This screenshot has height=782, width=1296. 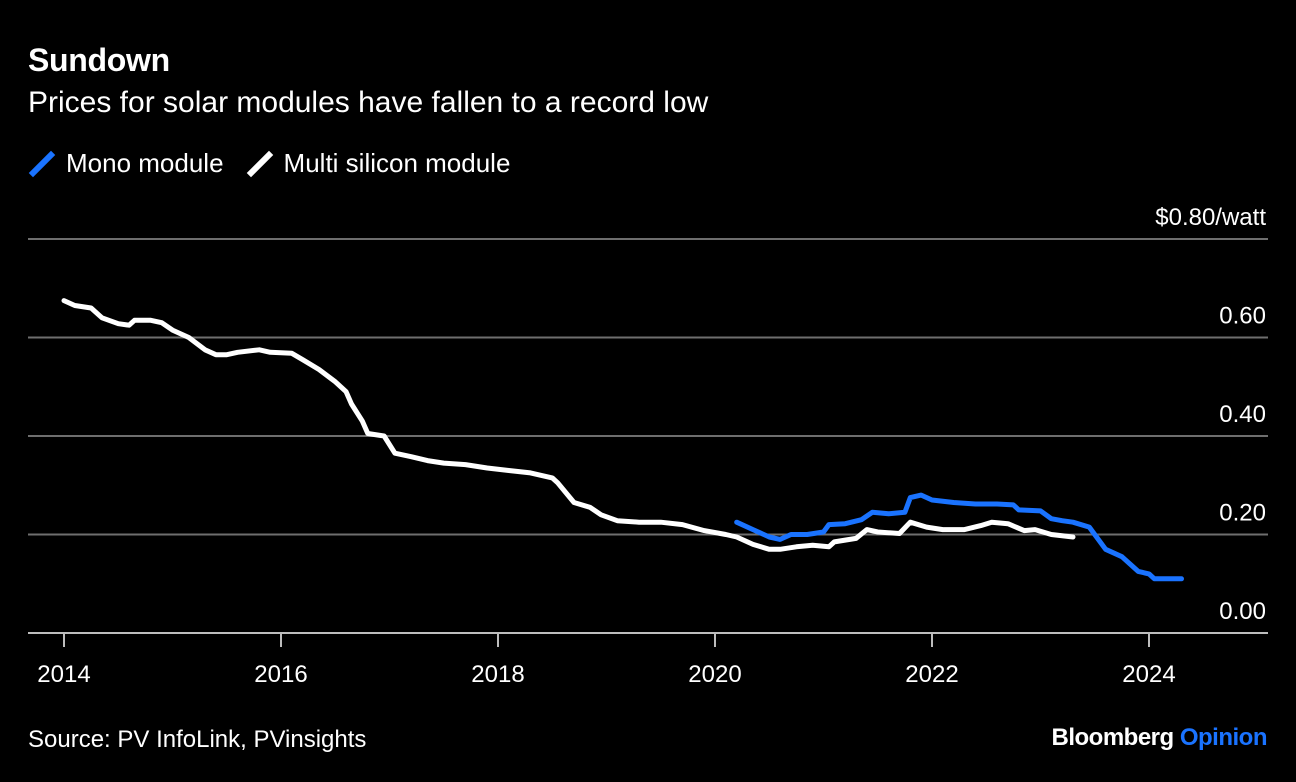 I want to click on brand-name: Bloomberg, so click(x=1113, y=737).